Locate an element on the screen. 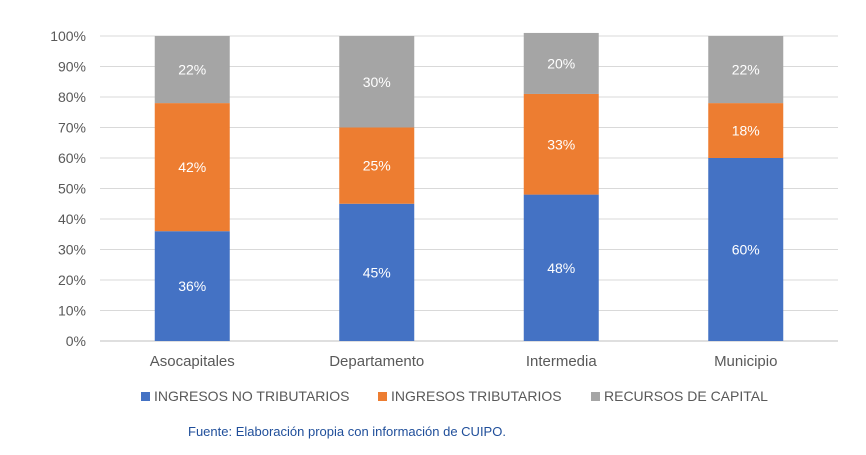  y-tick-label: 70% is located at coordinates (72, 128).